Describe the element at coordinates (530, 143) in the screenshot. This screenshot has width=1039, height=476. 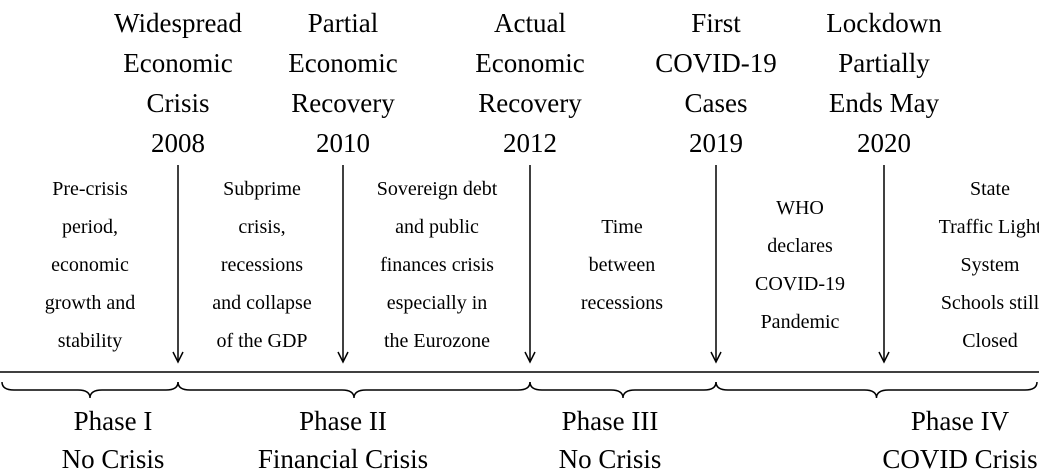
I see `event-year: 2012` at that location.